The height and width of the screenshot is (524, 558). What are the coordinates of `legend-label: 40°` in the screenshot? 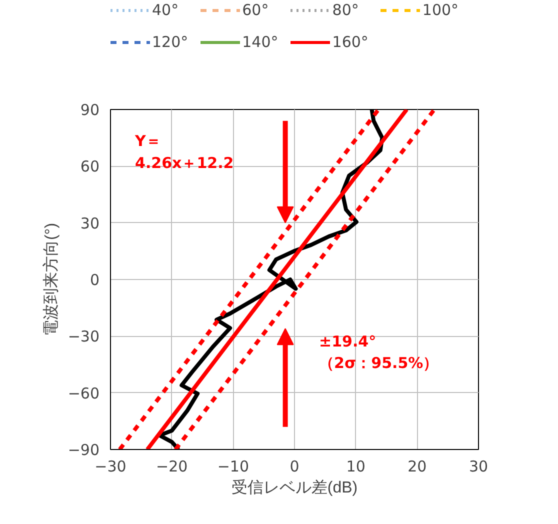 It's located at (165, 10).